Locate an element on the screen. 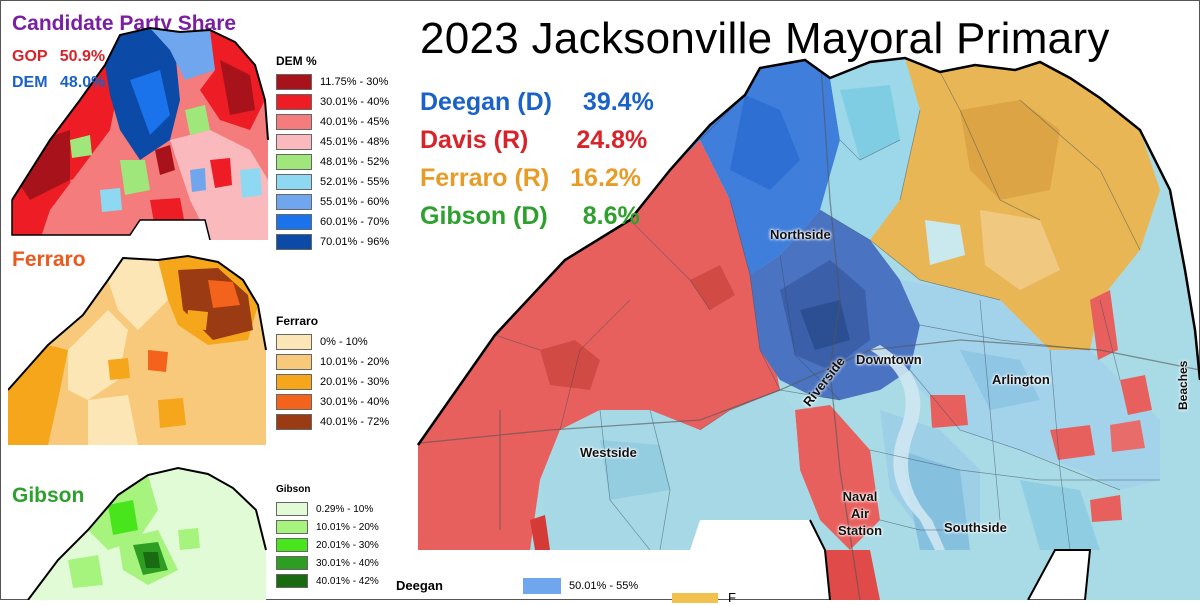 The height and width of the screenshot is (605, 1200). label-naval-air-station: Naval Air Station is located at coordinates (860, 513).